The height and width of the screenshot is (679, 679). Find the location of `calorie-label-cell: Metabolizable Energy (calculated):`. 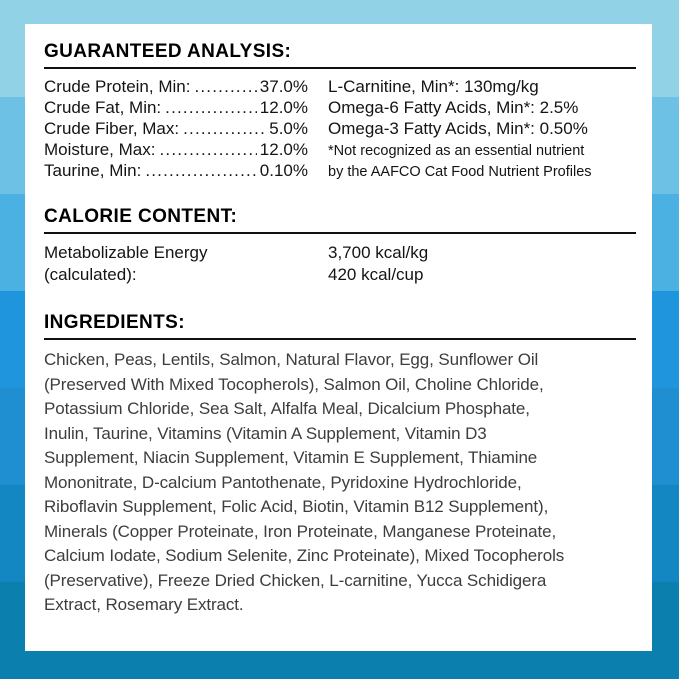

calorie-label-cell: Metabolizable Energy (calculated): is located at coordinates (176, 263).